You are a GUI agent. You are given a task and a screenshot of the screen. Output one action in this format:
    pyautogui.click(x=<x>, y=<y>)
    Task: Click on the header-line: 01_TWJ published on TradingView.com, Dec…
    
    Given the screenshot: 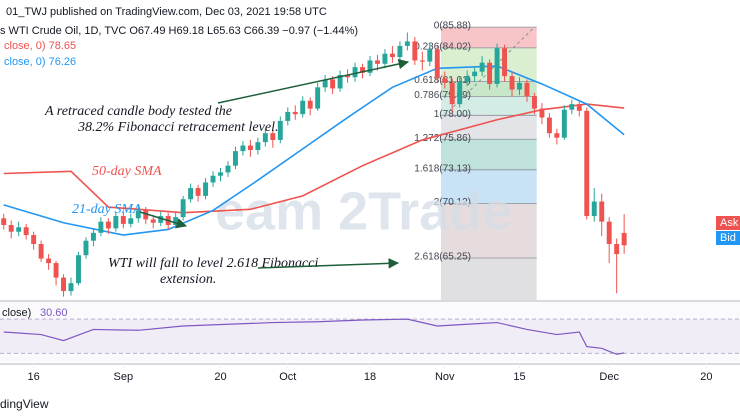 What is the action you would take?
    pyautogui.click(x=166, y=12)
    